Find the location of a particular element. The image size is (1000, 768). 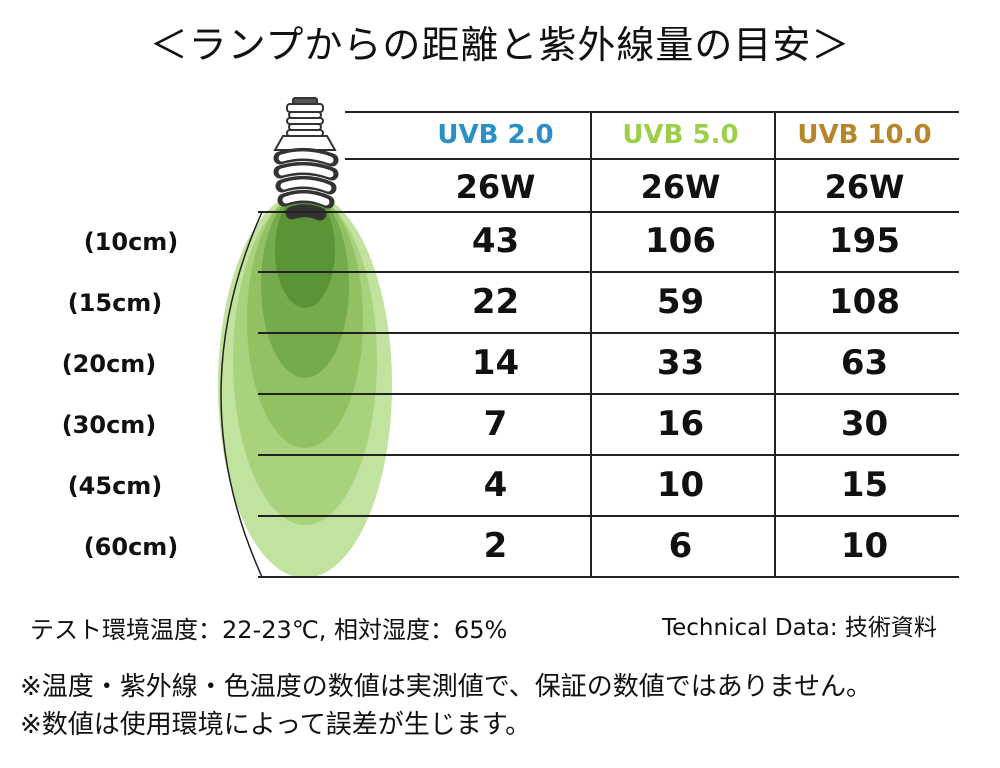

table-cell: 15 is located at coordinates (864, 485).